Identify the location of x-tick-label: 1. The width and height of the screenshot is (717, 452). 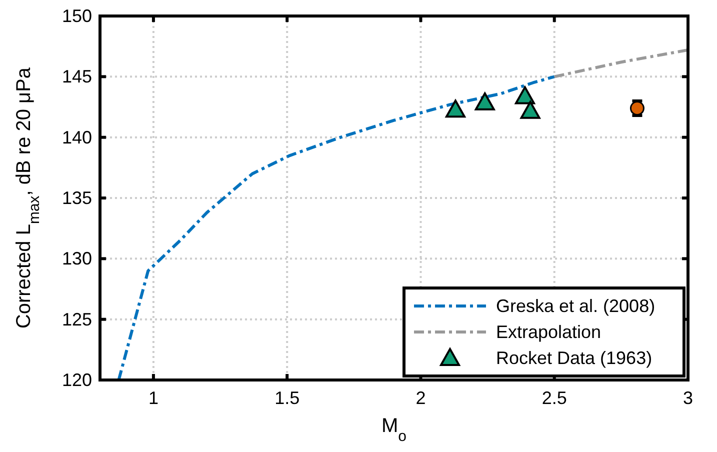
(153, 398).